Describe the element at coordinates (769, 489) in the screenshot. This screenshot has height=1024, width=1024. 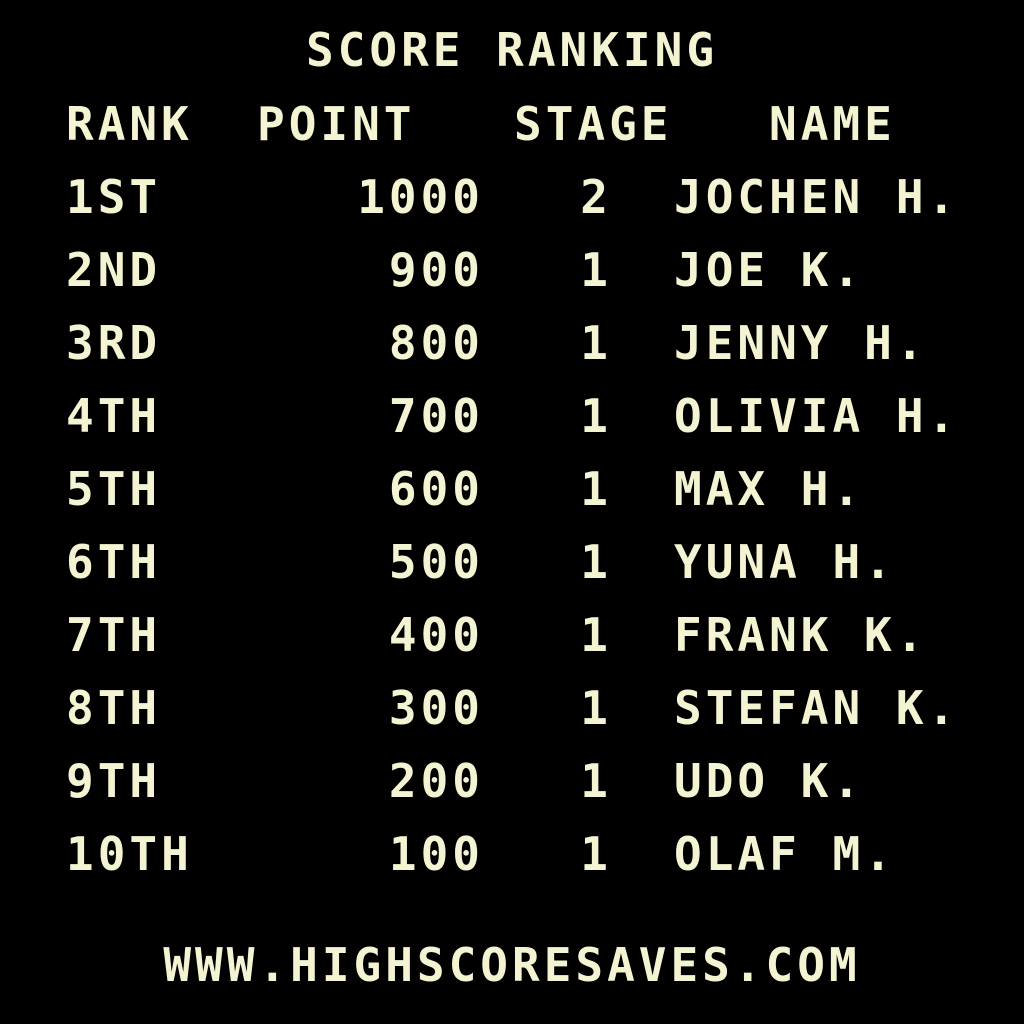
I see `name-cell: MAX H.` at that location.